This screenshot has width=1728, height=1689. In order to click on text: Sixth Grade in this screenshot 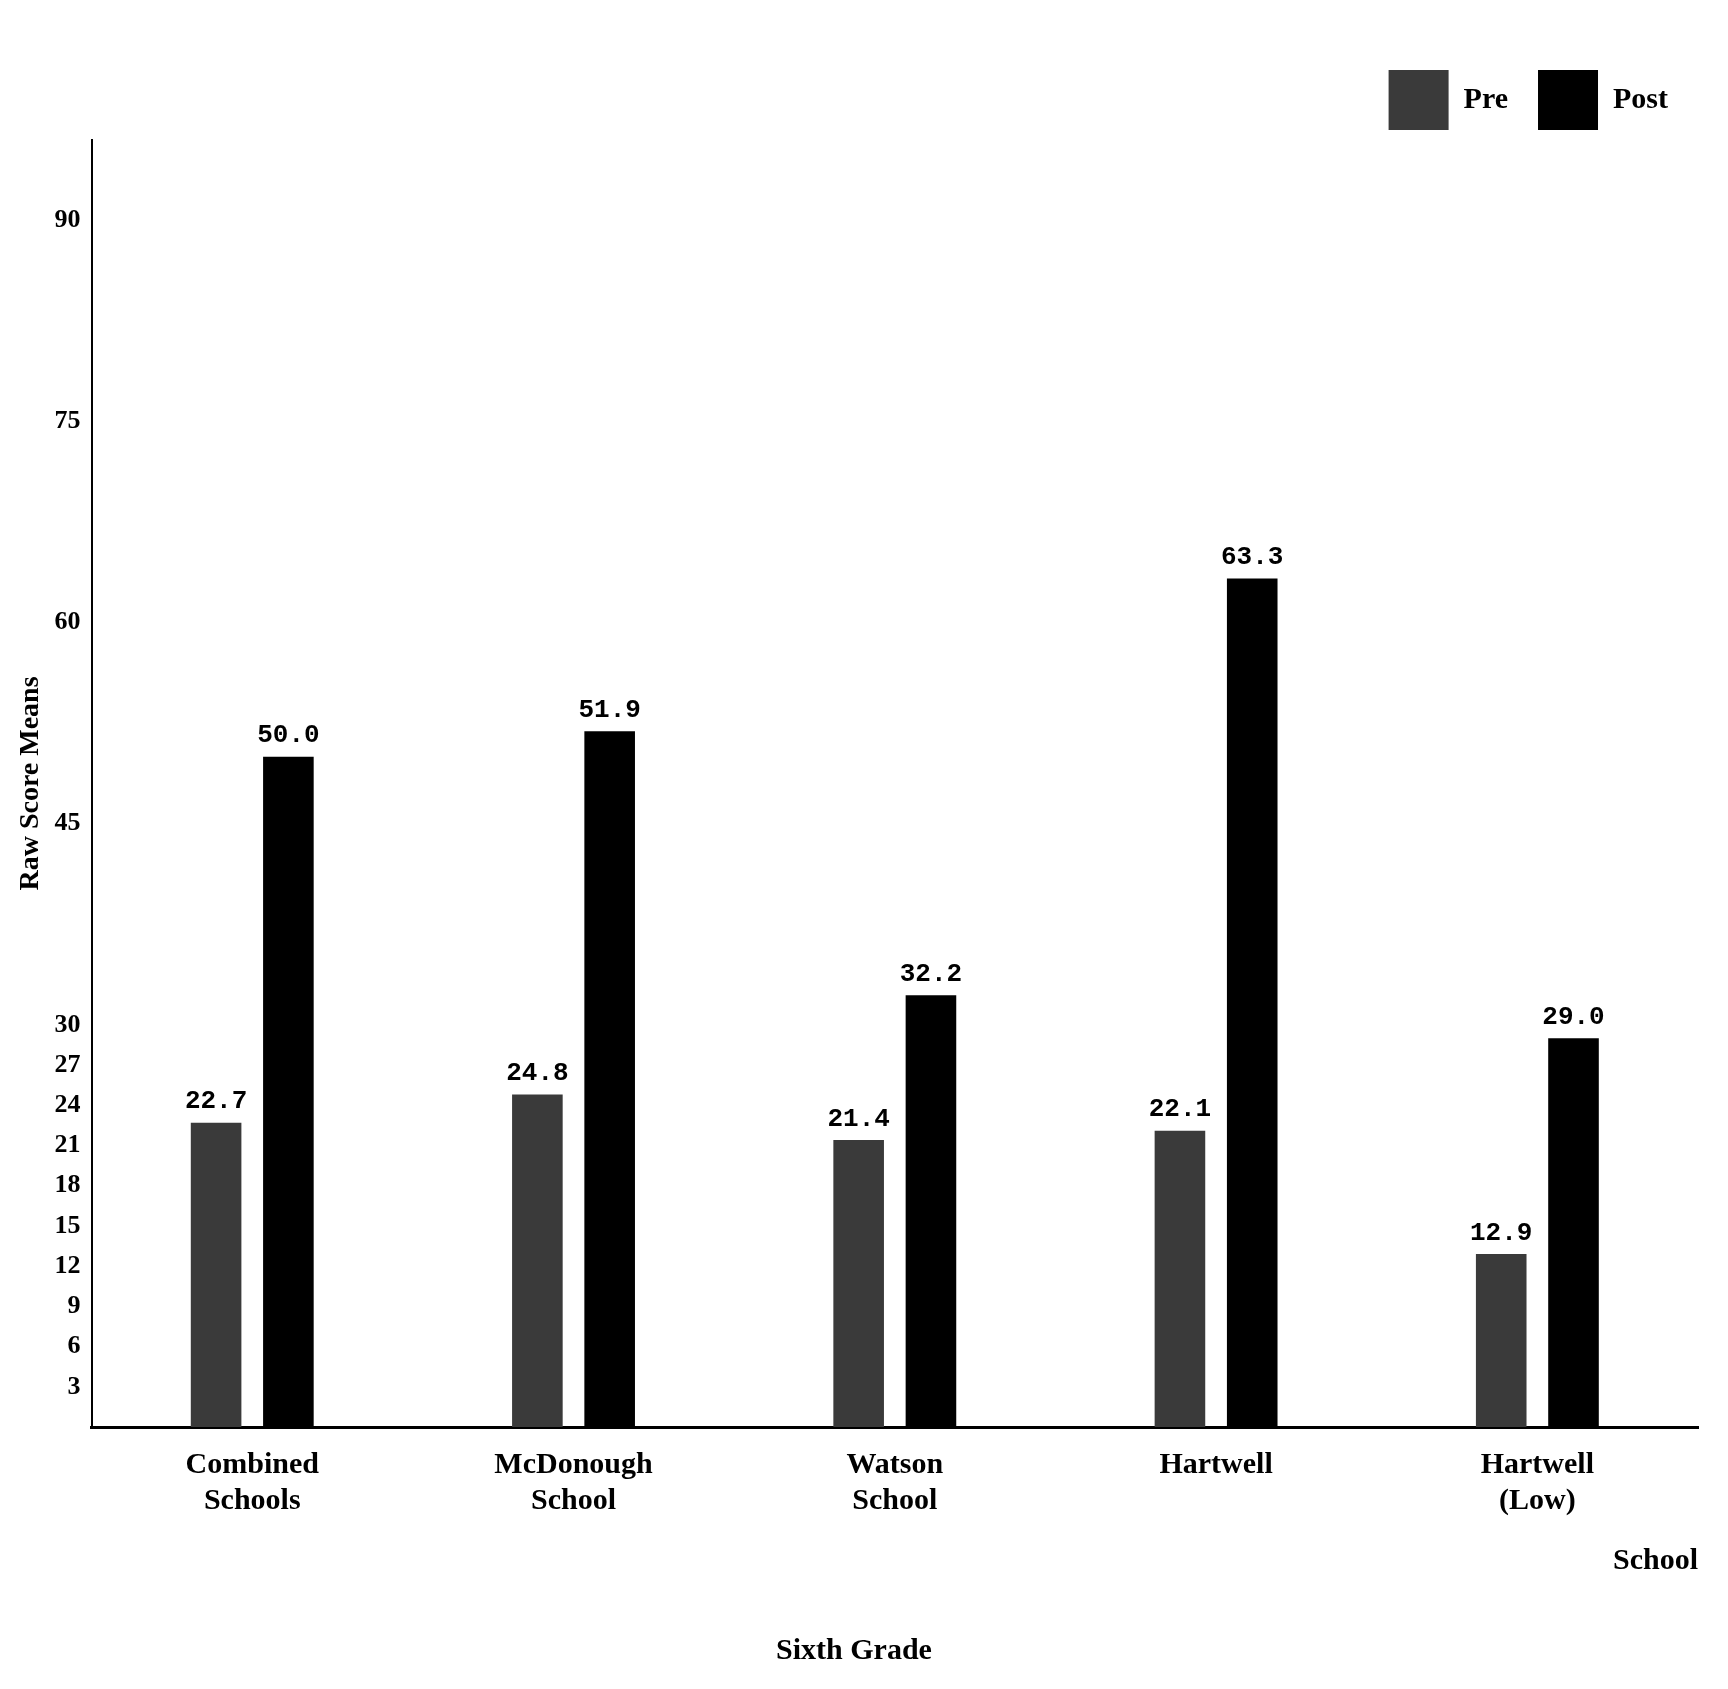, I will do `click(854, 1648)`.